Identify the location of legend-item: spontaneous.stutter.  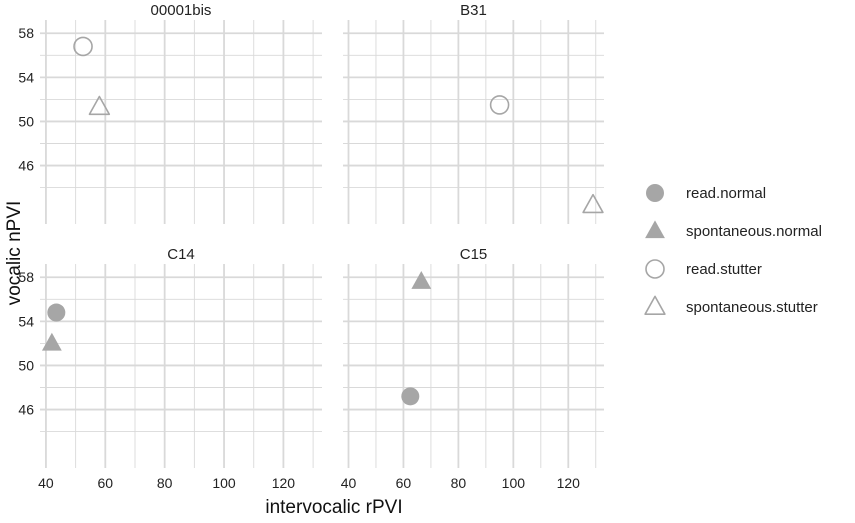
(731, 305).